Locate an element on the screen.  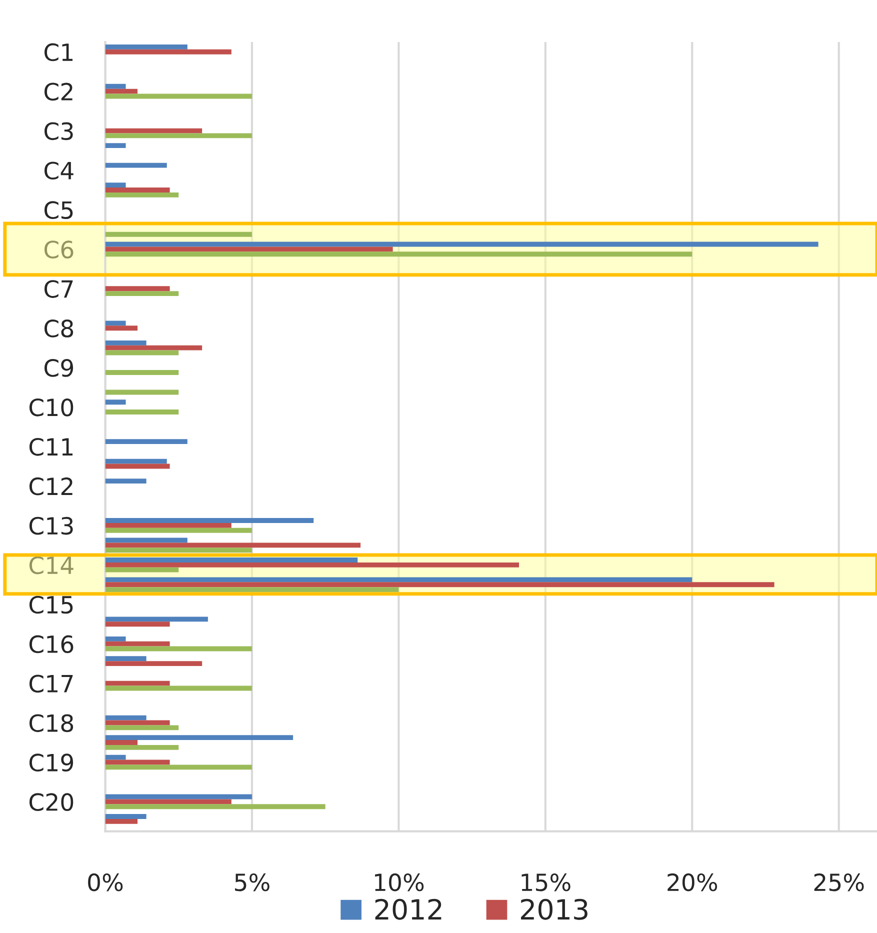
y-tick-label: C16 is located at coordinates (51, 644).